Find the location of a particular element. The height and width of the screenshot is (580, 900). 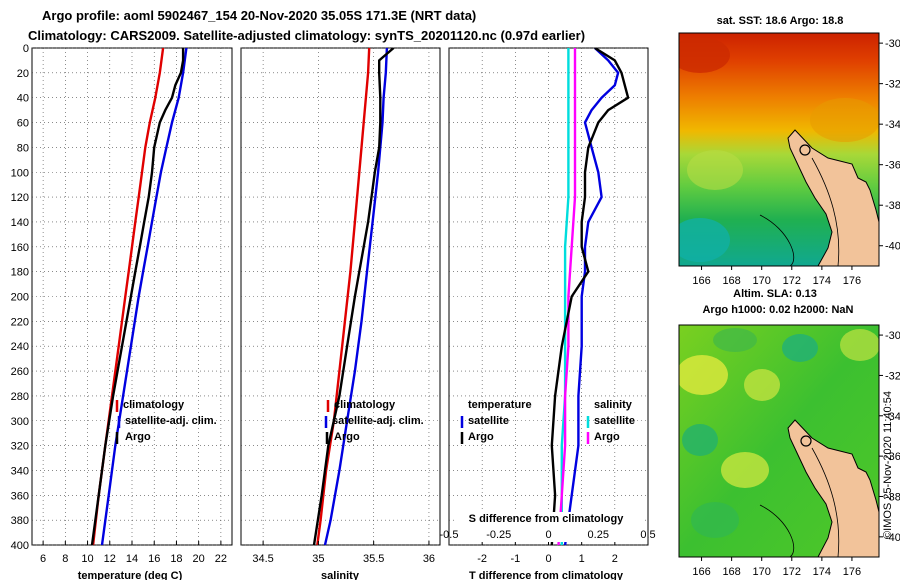

map-x-tick-label: 170 is located at coordinates (762, 572).